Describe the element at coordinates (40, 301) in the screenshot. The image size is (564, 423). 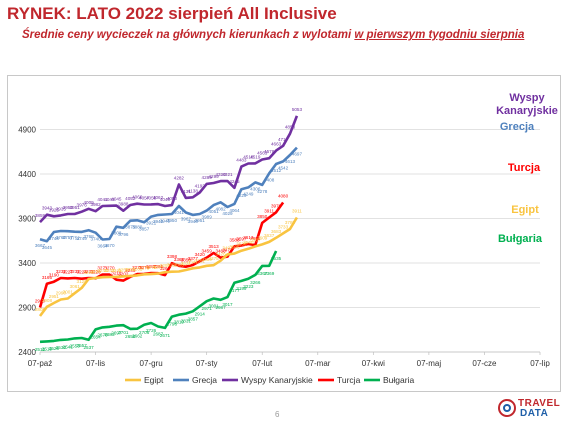
I see `data-label: 2900` at that location.